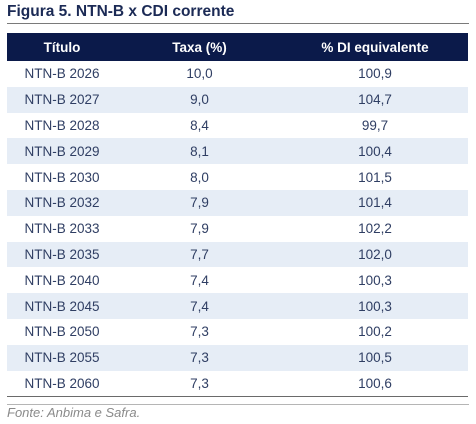 The image size is (476, 424). I want to click on table-row: NTN-B 2060 7,3 100,6, so click(237, 384).